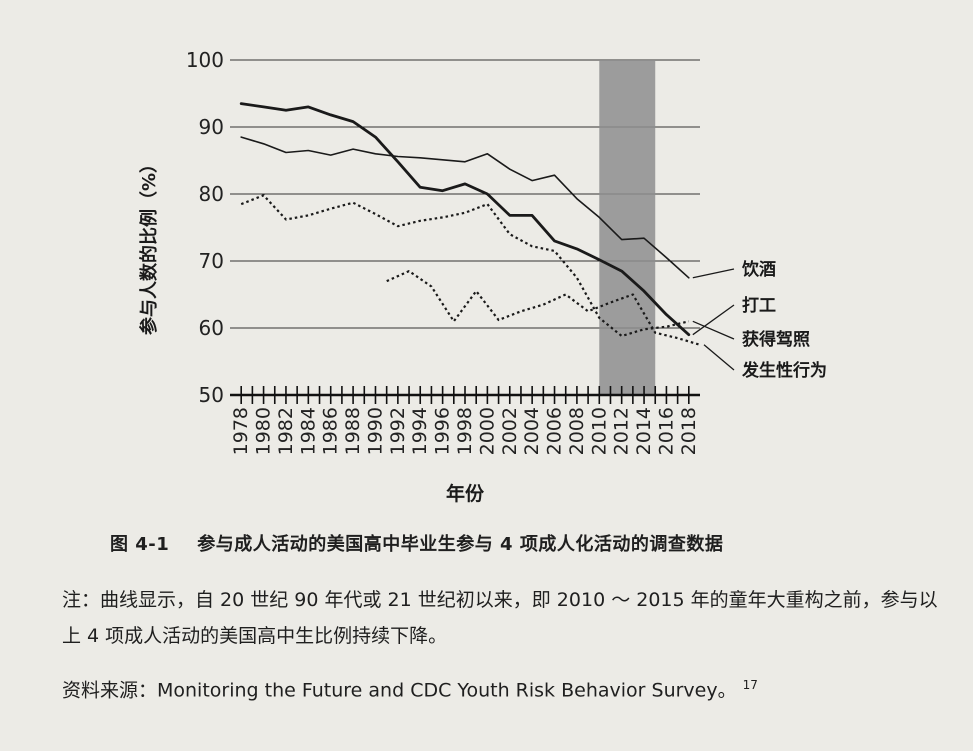  I want to click on x-tick-label: 1994, so click(420, 431).